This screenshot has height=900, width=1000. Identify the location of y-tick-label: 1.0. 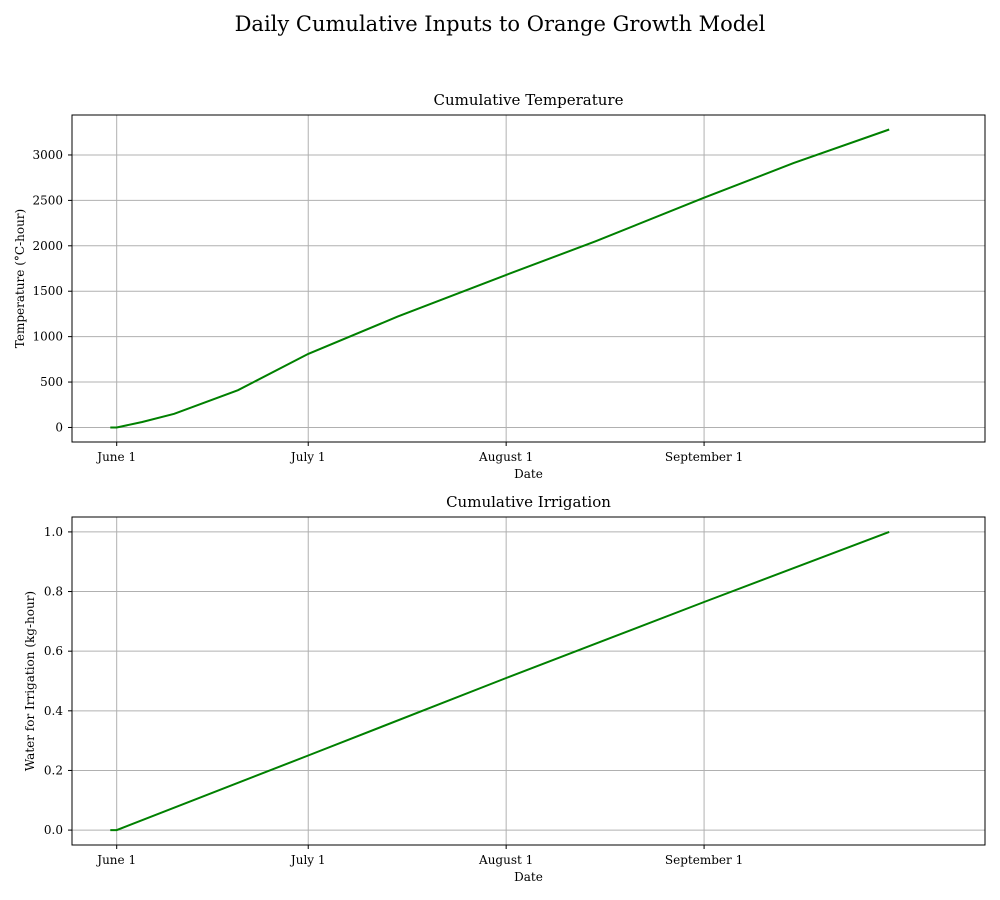
(53, 532).